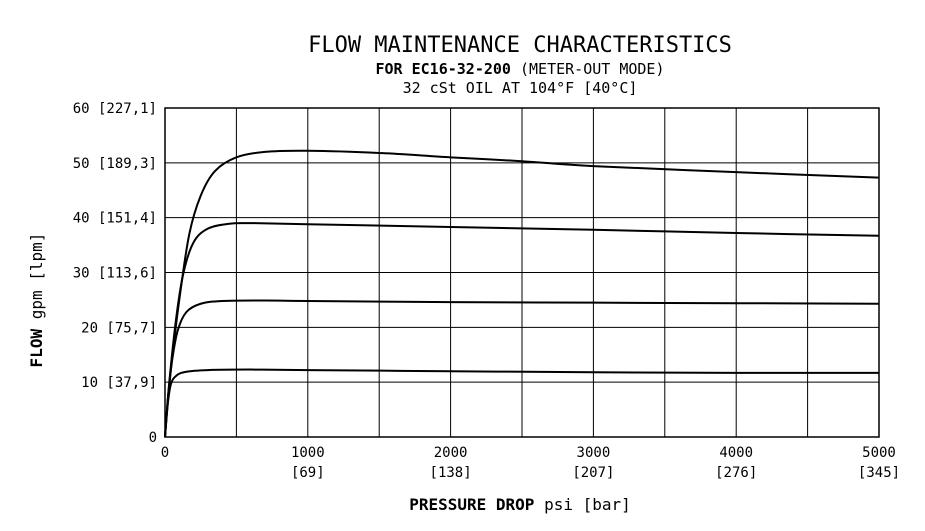 This screenshot has height=531, width=925. I want to click on y-axis-label-unit: gpm [lpm], so click(36, 276).